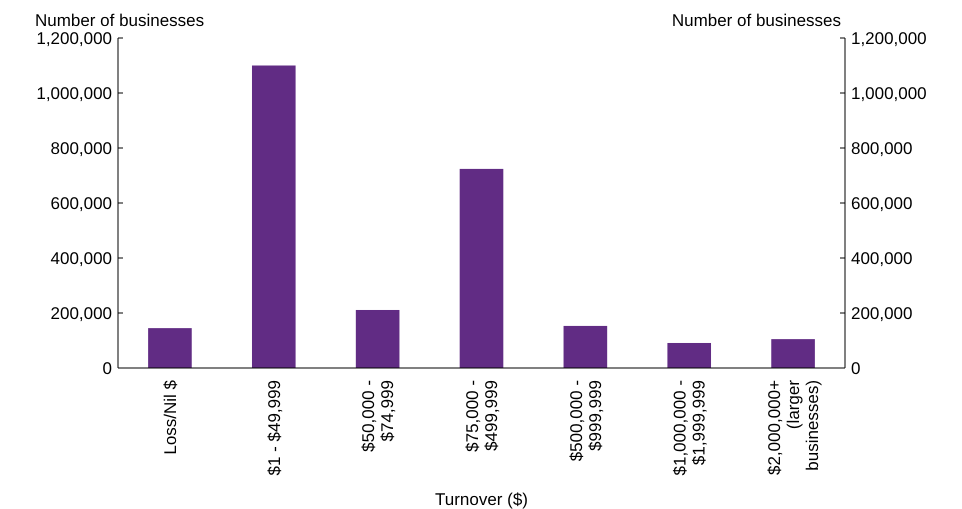  I want to click on y-tick-label: 600,000, so click(81, 203).